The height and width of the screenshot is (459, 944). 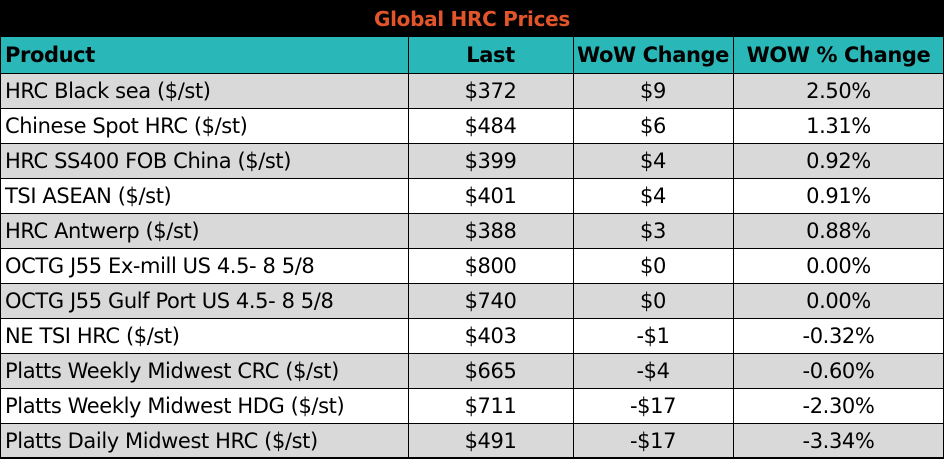 What do you see at coordinates (838, 126) in the screenshot?
I see `wow-percent-change-cell: 1.31%` at bounding box center [838, 126].